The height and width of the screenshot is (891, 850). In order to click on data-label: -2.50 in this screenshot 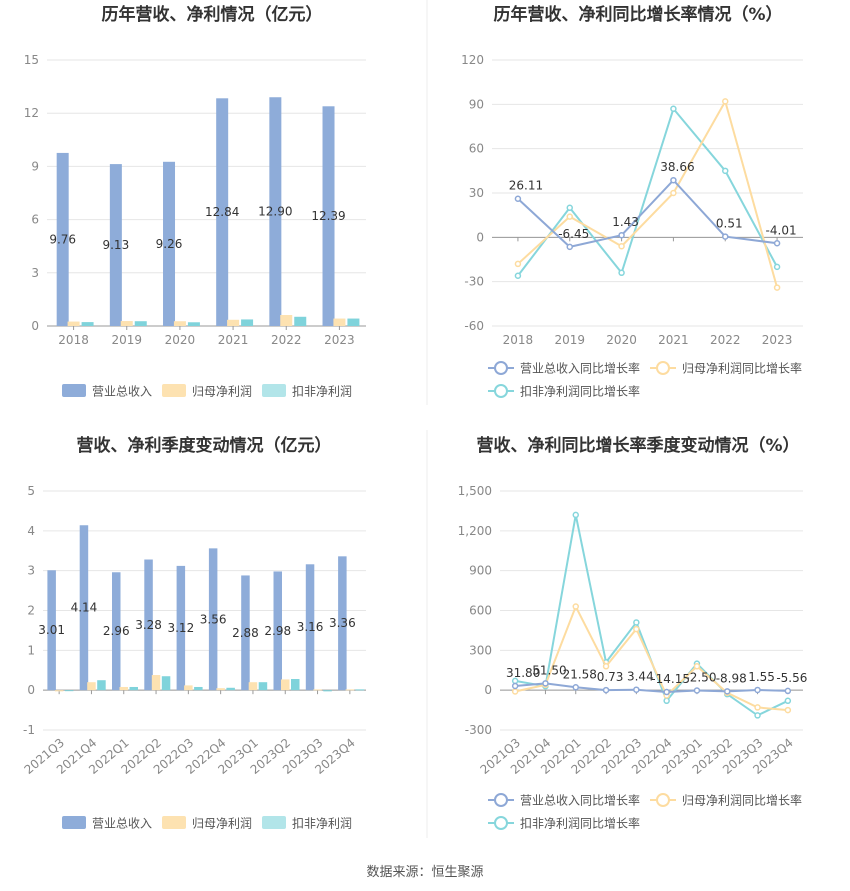, I will do `click(700, 677)`.